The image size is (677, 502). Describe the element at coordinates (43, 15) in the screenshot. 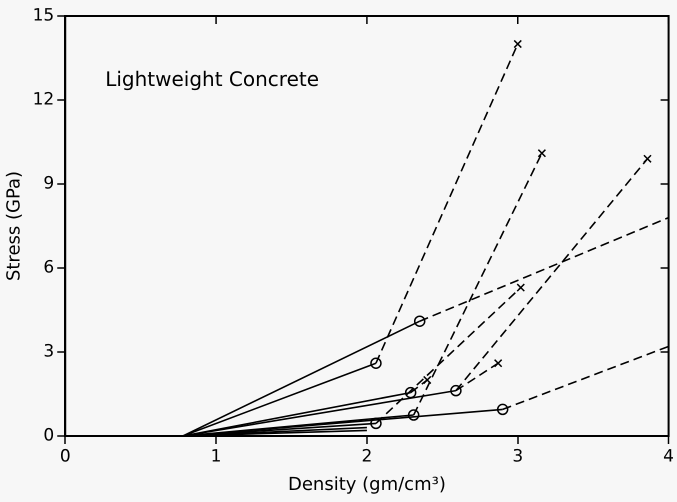

I see `y-tick-label: 15` at that location.